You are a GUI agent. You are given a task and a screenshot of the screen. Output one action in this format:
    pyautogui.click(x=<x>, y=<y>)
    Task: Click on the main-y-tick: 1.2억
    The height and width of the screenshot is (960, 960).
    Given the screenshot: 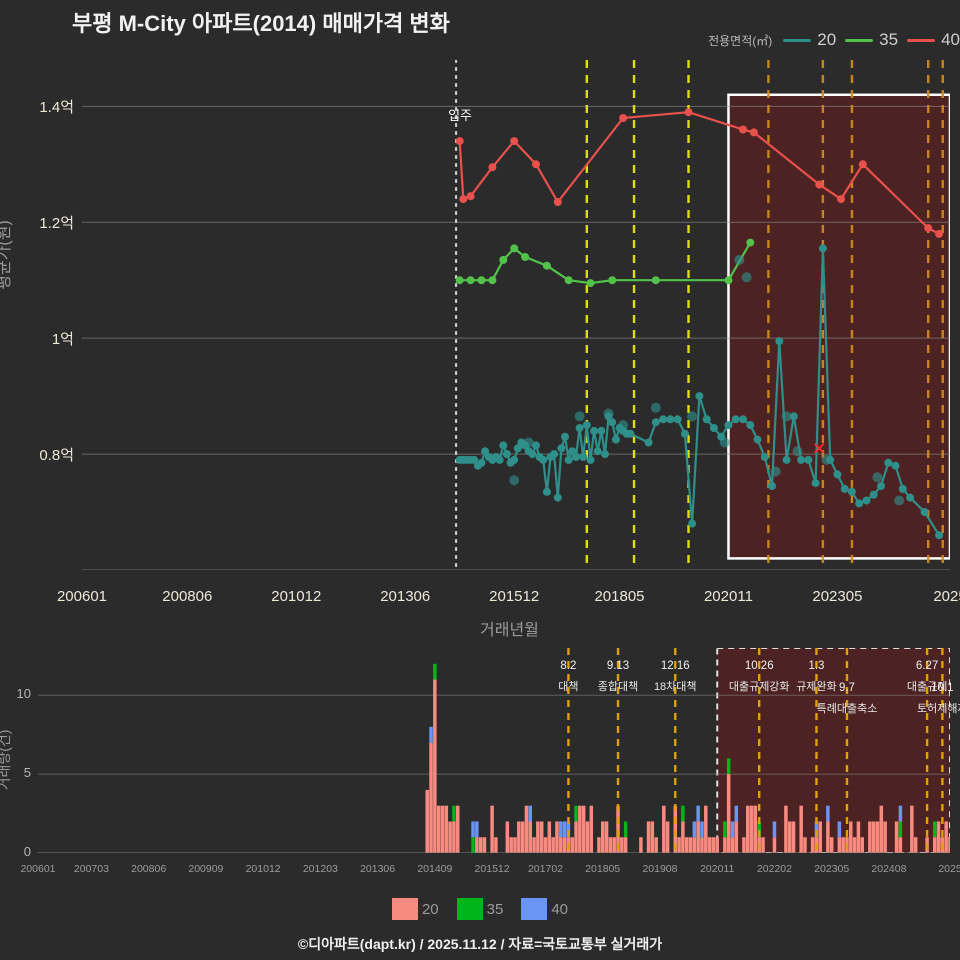 What is the action you would take?
    pyautogui.click(x=56, y=224)
    